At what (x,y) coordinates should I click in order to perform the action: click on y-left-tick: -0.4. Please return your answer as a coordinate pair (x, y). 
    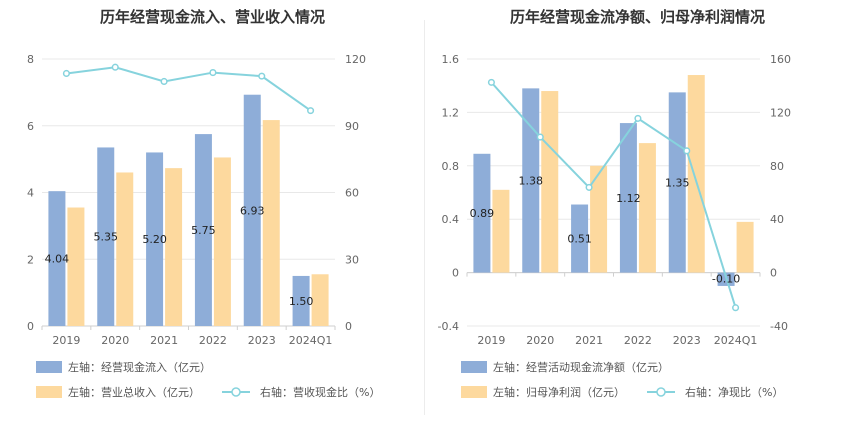
    Looking at the image, I should click on (448, 326).